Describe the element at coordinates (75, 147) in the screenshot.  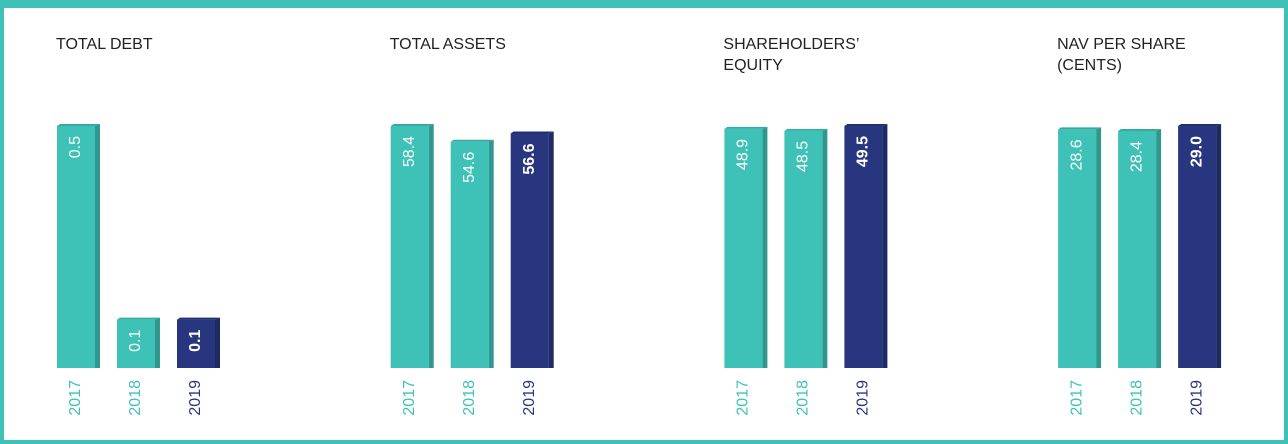
I see `value-label: 0.5` at that location.